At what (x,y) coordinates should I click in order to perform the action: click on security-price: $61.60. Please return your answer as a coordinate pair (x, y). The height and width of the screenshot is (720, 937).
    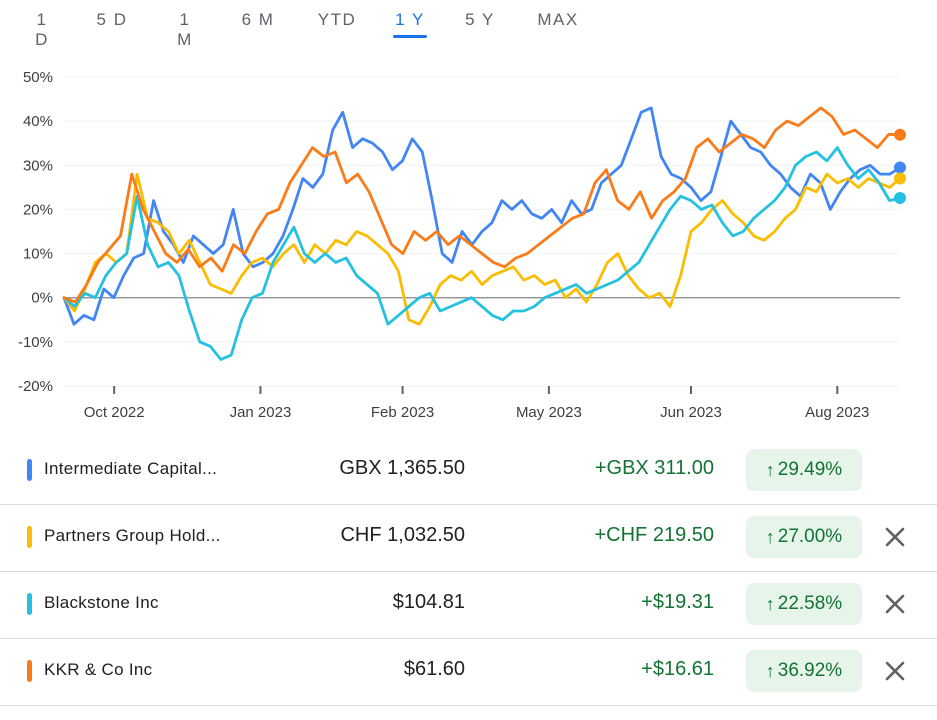
    Looking at the image, I should click on (434, 669).